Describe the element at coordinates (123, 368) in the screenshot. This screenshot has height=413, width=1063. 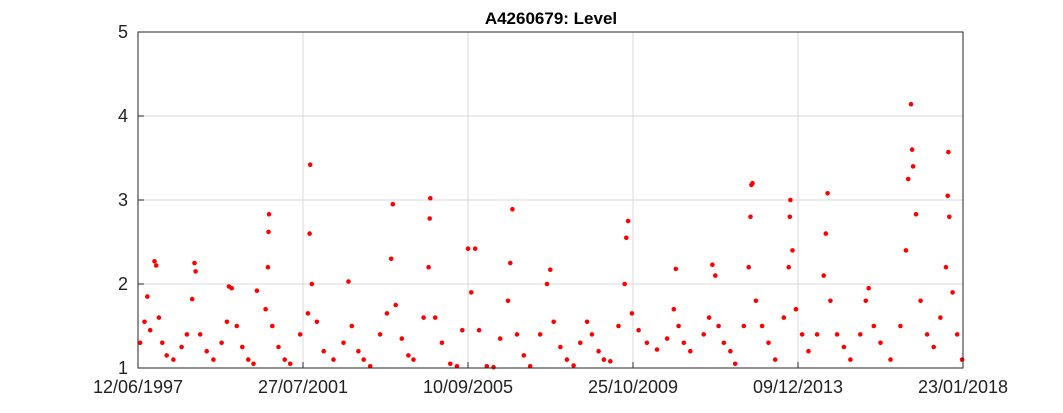
I see `y-tick-label: 1` at that location.